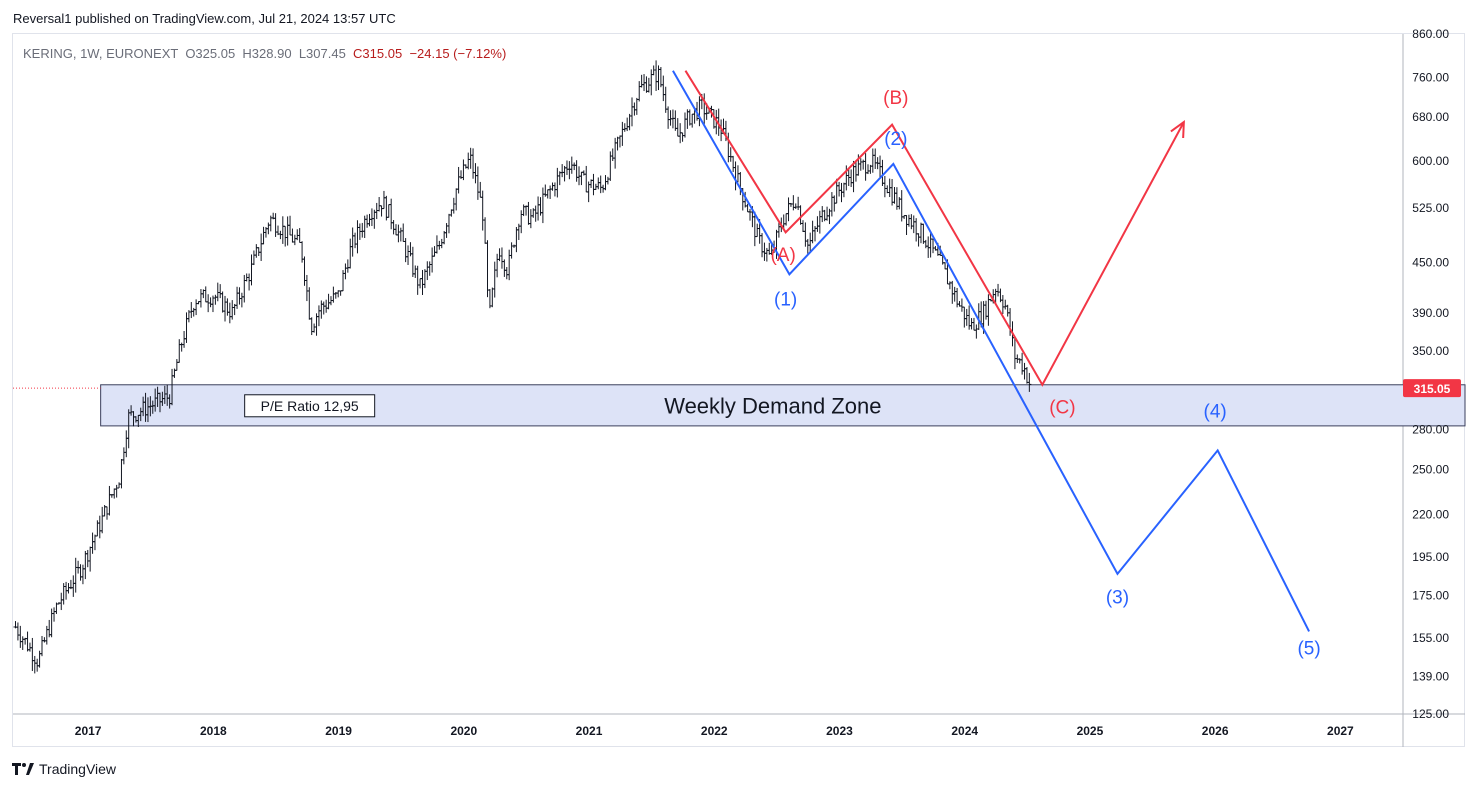 Image resolution: width=1481 pixels, height=792 pixels. Describe the element at coordinates (23, 769) in the screenshot. I see `tradingview-logo-icon` at that location.